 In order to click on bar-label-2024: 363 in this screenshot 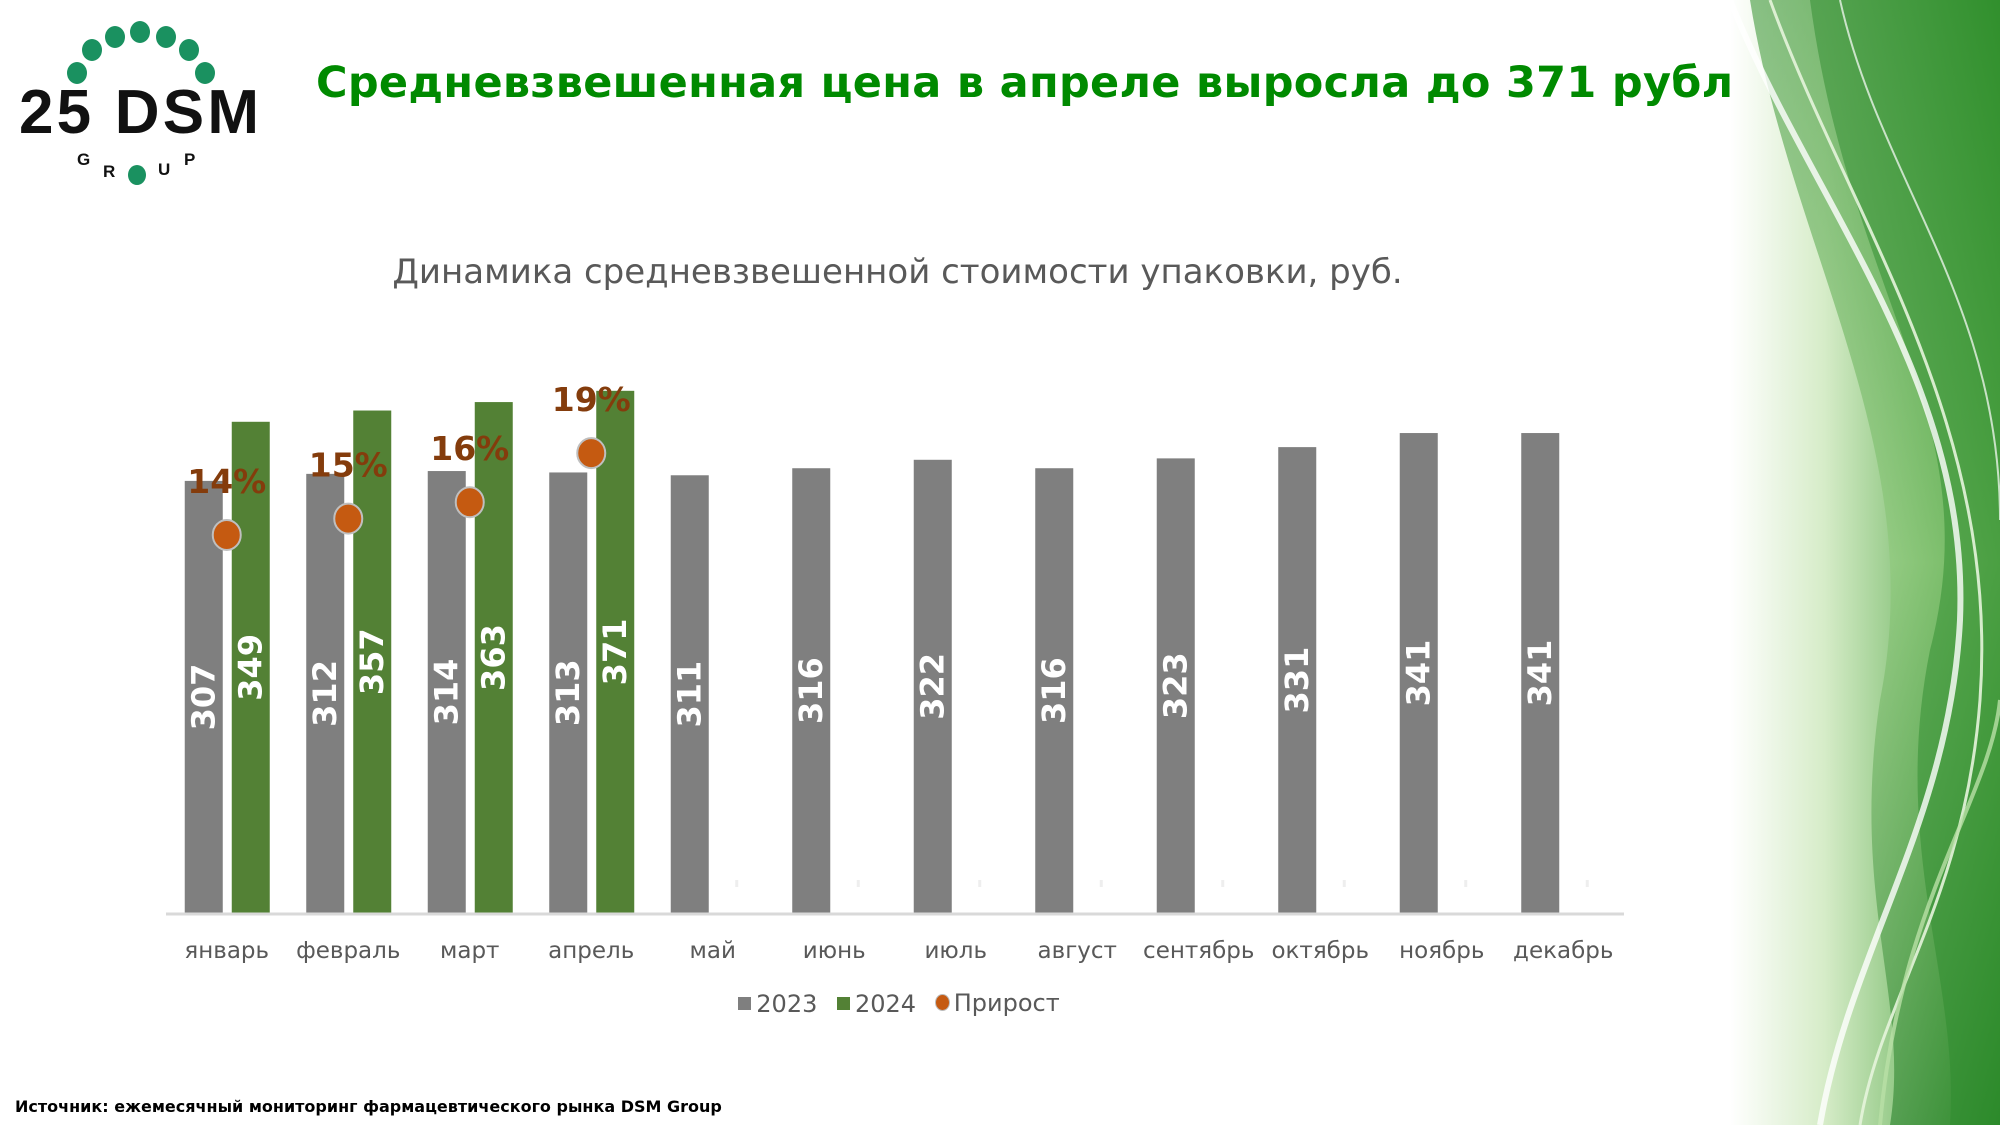, I will do `click(494, 657)`.